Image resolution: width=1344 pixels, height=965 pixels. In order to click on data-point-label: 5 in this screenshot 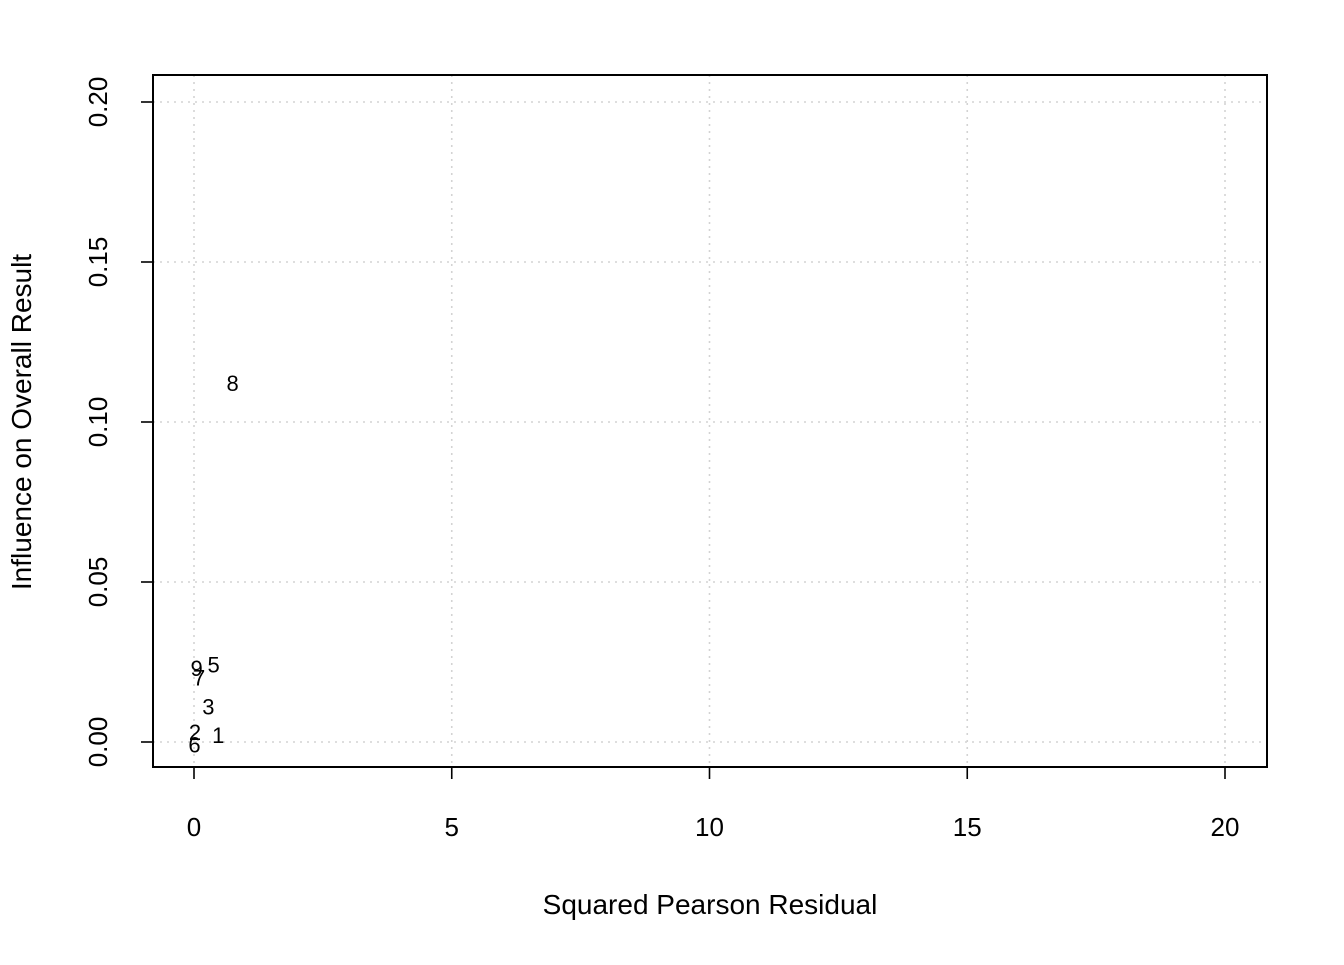, I will do `click(213, 665)`.